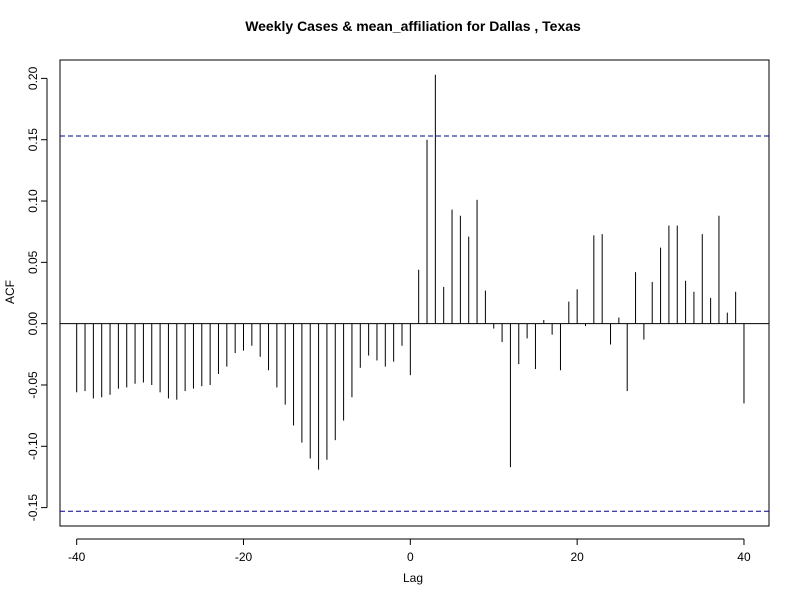 The width and height of the screenshot is (800, 600). I want to click on y-tick-label: 0.15, so click(33, 140).